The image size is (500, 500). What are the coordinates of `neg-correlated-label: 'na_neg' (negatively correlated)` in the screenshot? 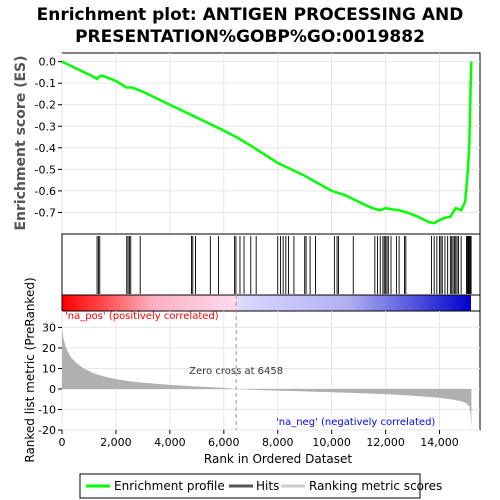 It's located at (355, 422).